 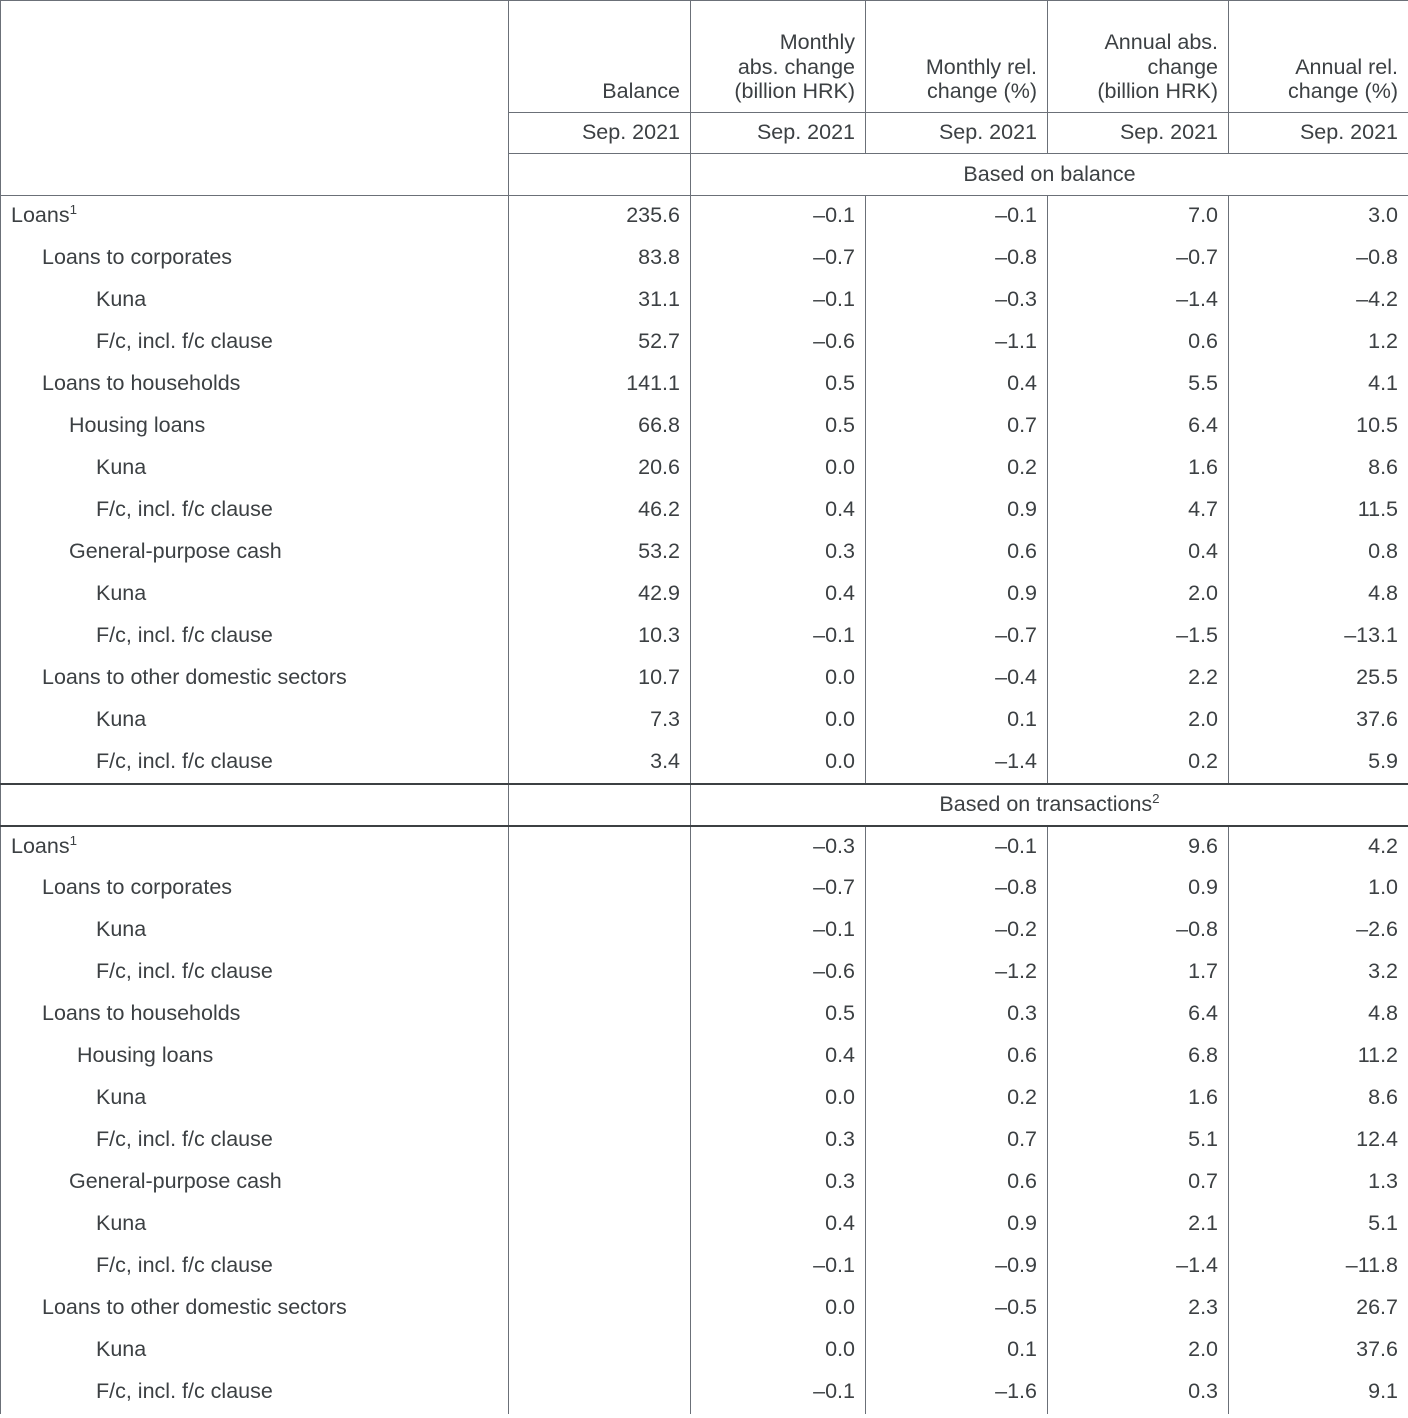 I want to click on cell-annual-rel-change: 25.5, so click(x=1318, y=678).